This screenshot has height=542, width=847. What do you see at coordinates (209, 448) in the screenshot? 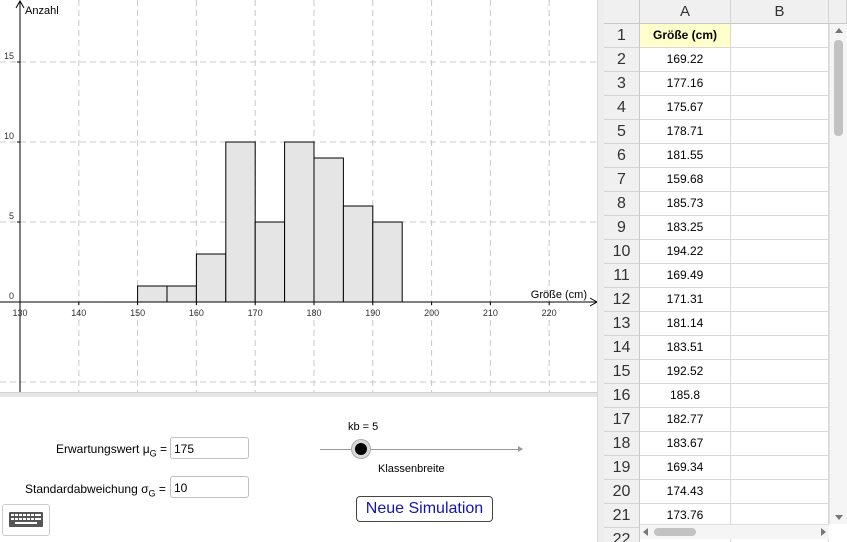
I see `mean-input: 175` at bounding box center [209, 448].